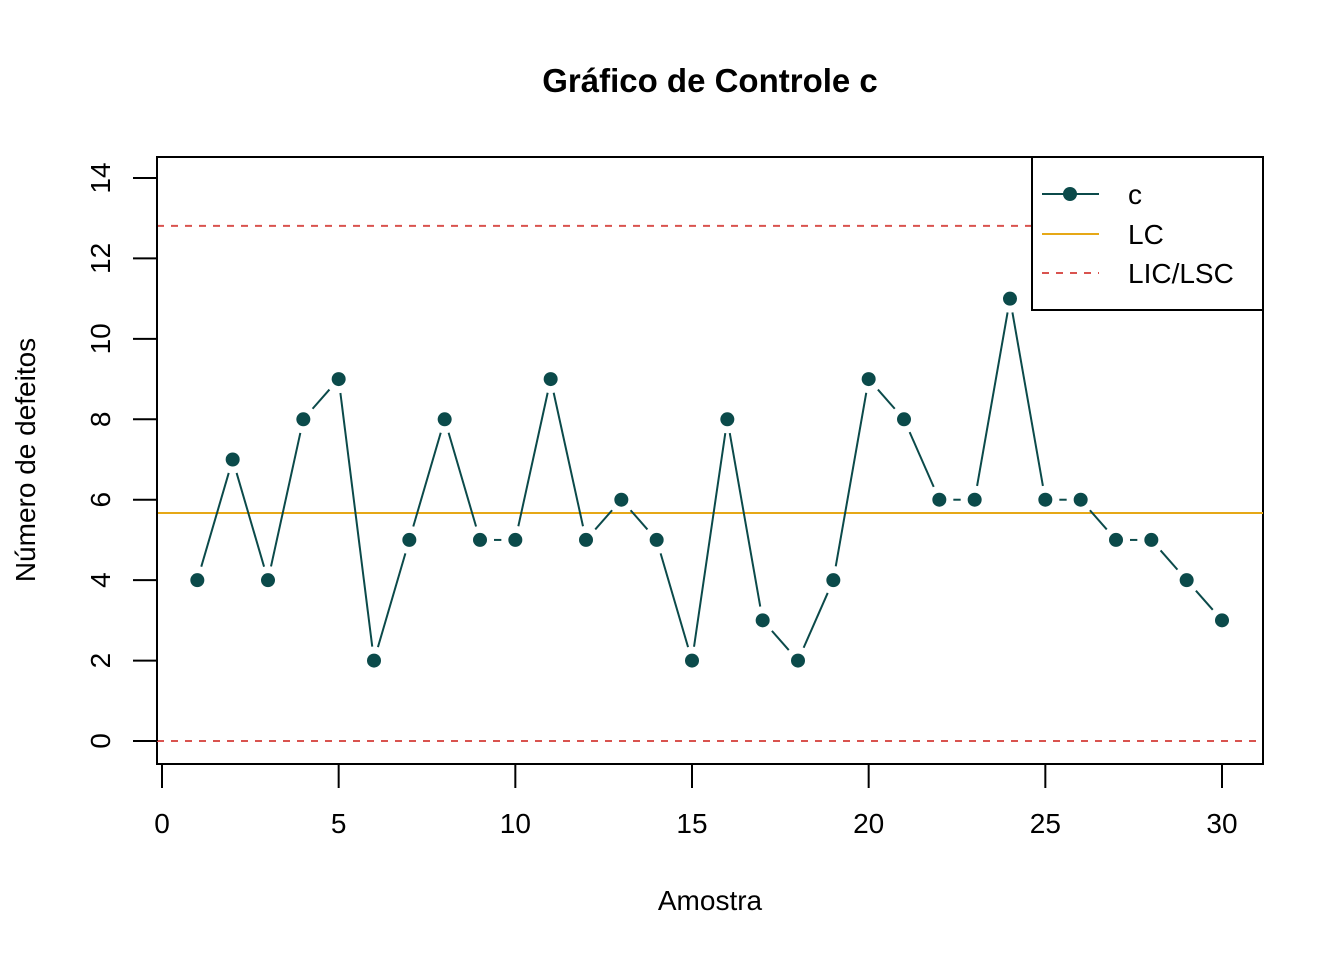  I want to click on x-tick-label: 25, so click(1045, 823).